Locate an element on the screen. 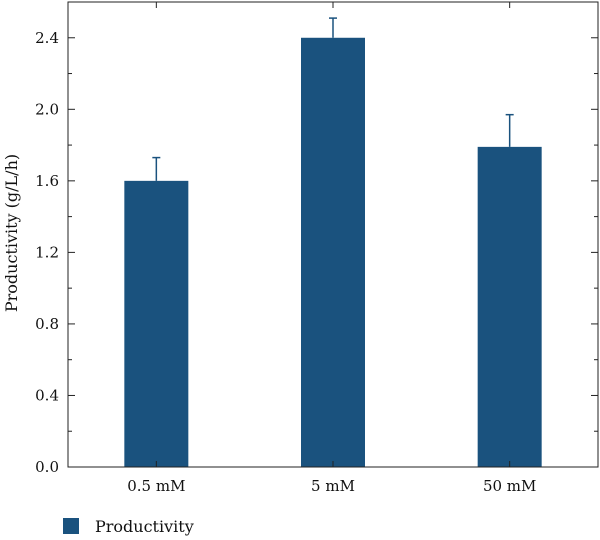 Image resolution: width=600 pixels, height=540 pixels. legend-swatch-productivity is located at coordinates (71, 526).